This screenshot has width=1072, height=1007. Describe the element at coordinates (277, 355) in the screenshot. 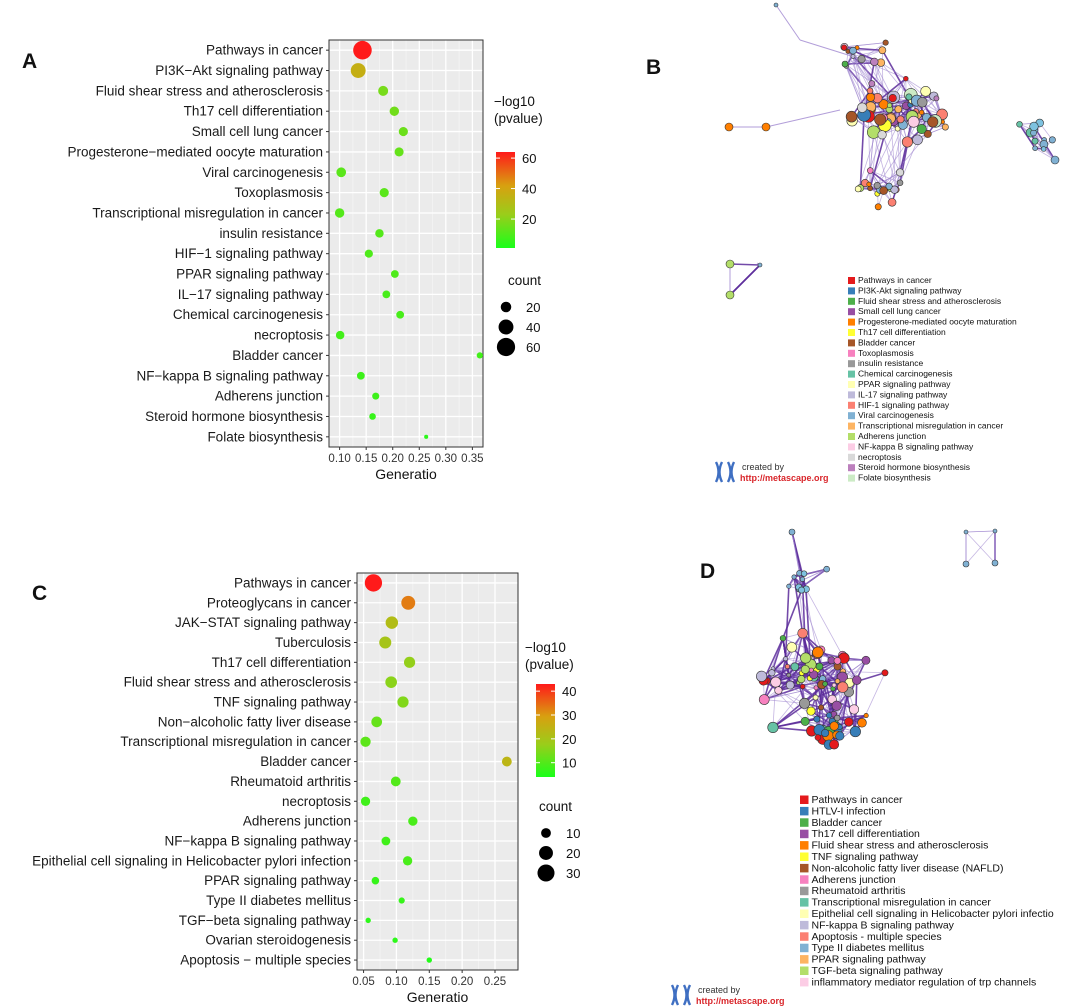

I see `y-tick-label: Bladder cancer` at that location.